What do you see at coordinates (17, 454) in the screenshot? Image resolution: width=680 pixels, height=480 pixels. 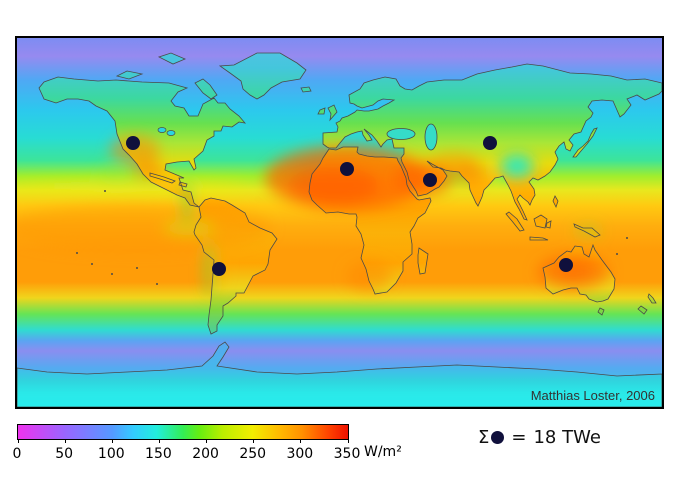 I see `colorbar-label-0: 0` at bounding box center [17, 454].